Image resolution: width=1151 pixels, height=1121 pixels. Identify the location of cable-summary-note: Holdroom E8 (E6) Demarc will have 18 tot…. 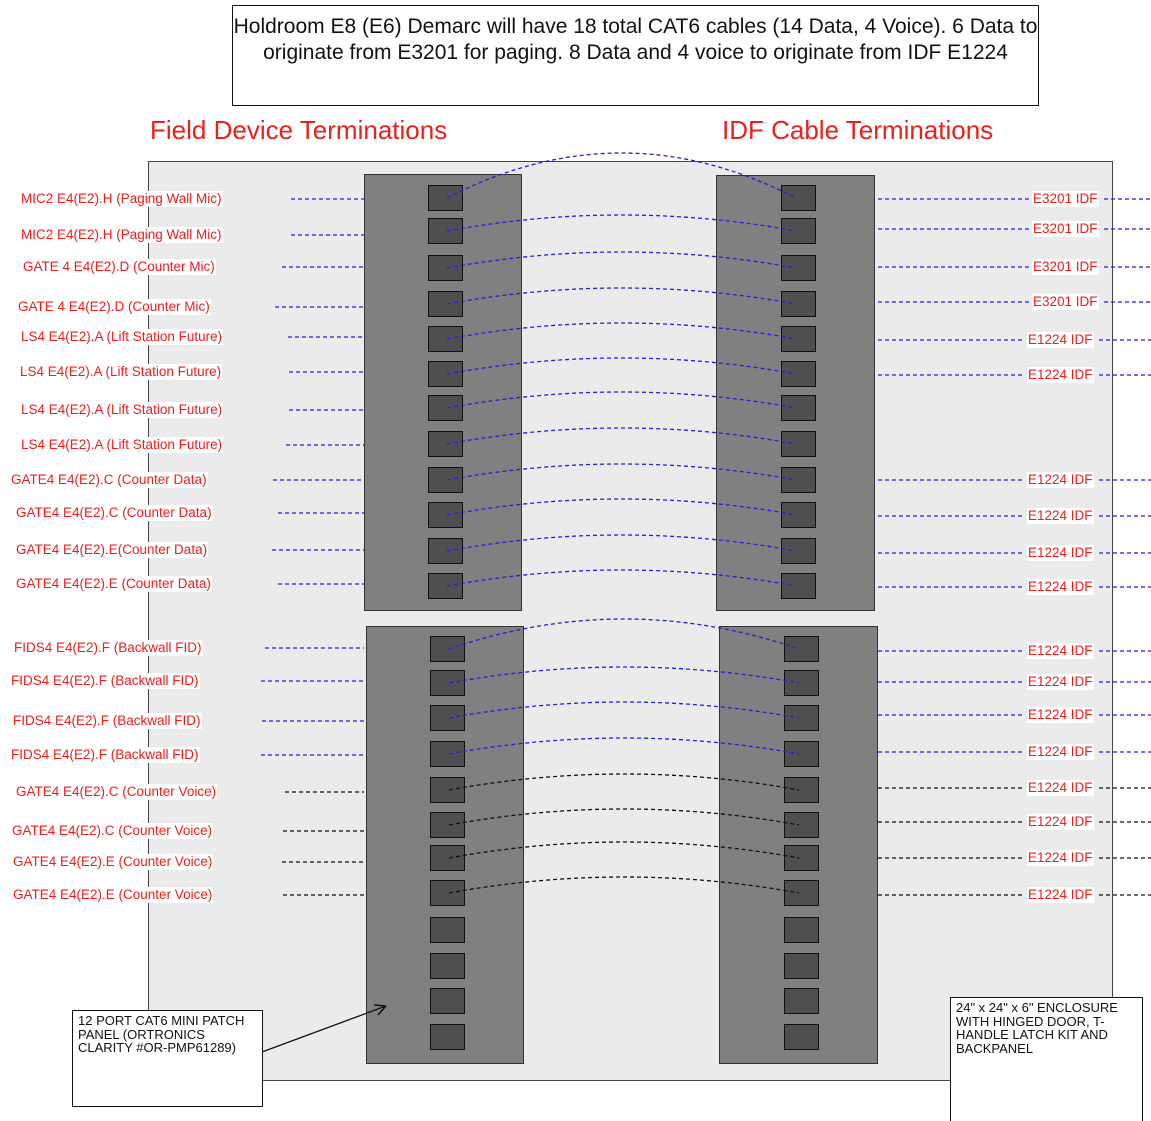
(635, 55).